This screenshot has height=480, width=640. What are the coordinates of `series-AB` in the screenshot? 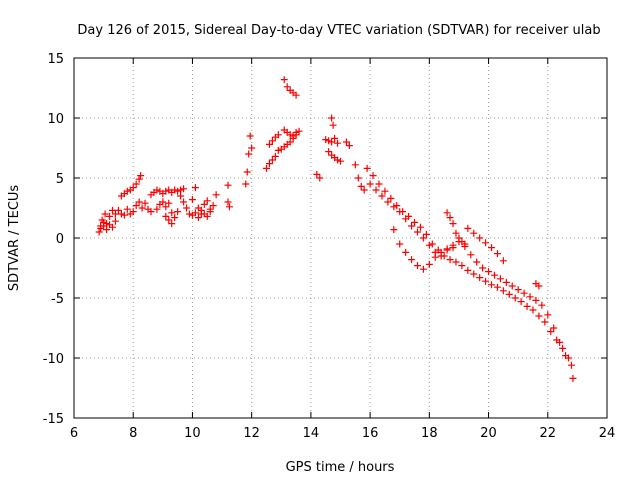 It's located at (537, 285).